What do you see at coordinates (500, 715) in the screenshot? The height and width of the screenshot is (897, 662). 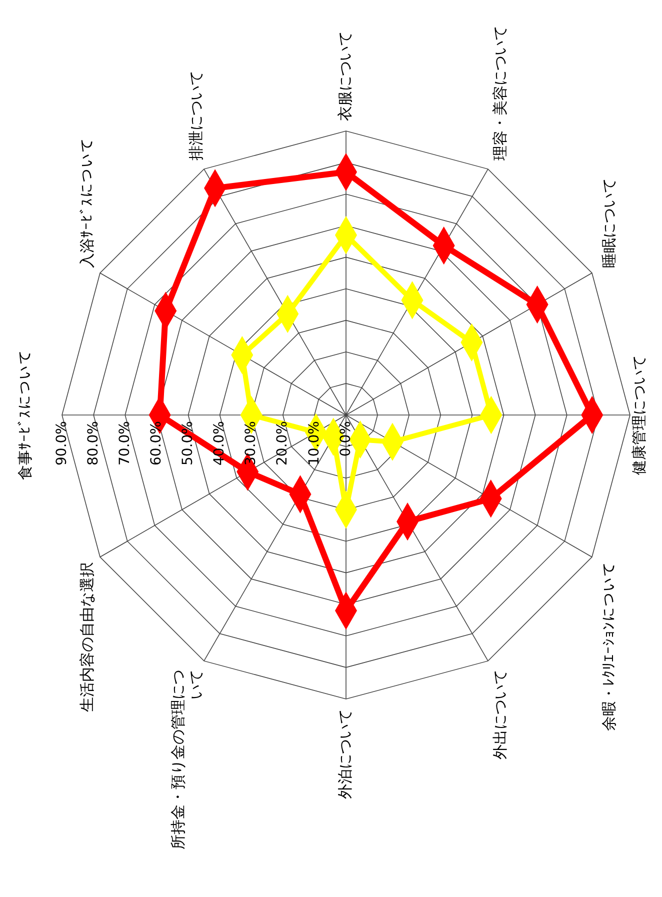 I see `spoke-label: 外出について` at bounding box center [500, 715].